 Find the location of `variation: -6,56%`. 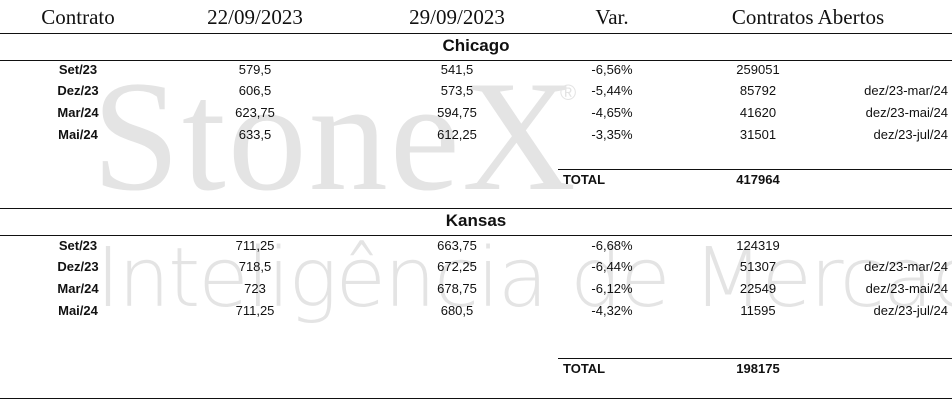

variation: -6,56% is located at coordinates (612, 69).